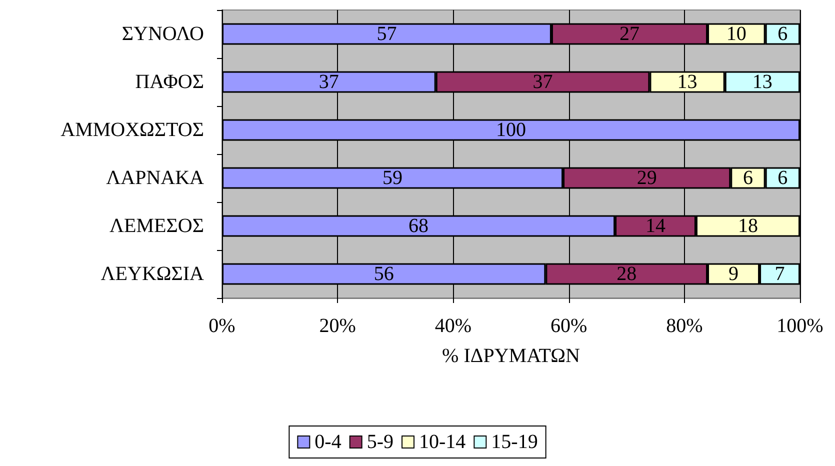 This screenshot has height=466, width=835. Describe the element at coordinates (337, 326) in the screenshot. I see `x-tick-label: 20%` at that location.